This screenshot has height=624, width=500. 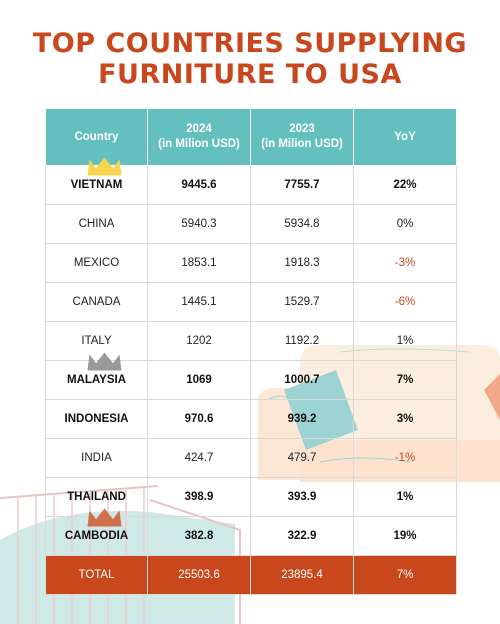 What do you see at coordinates (199, 185) in the screenshot?
I see `cell-2024: 9445.6` at bounding box center [199, 185].